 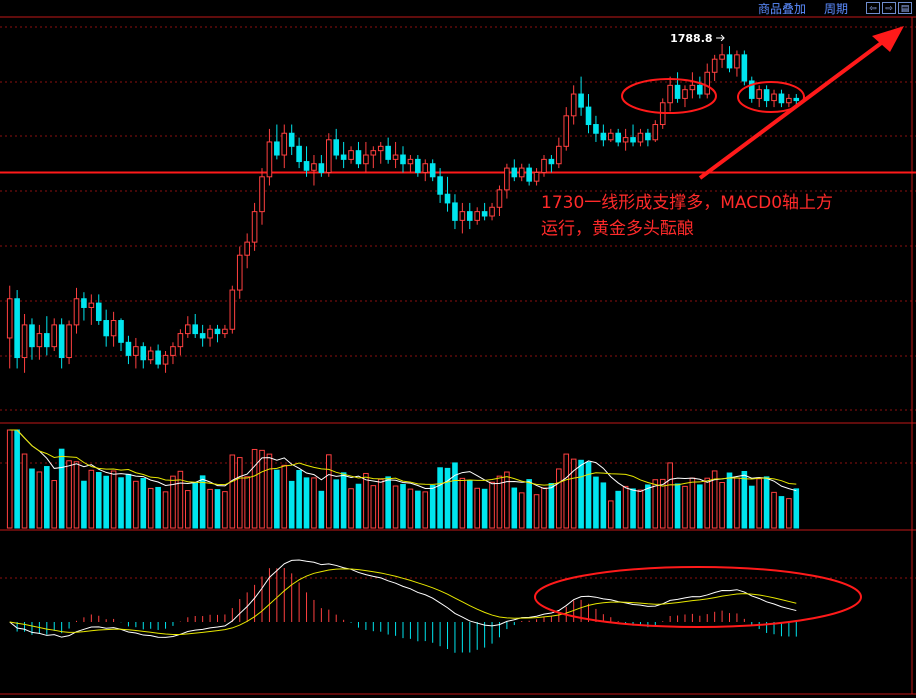 What do you see at coordinates (720, 38) in the screenshot?
I see `peak-arrow-icon` at bounding box center [720, 38].